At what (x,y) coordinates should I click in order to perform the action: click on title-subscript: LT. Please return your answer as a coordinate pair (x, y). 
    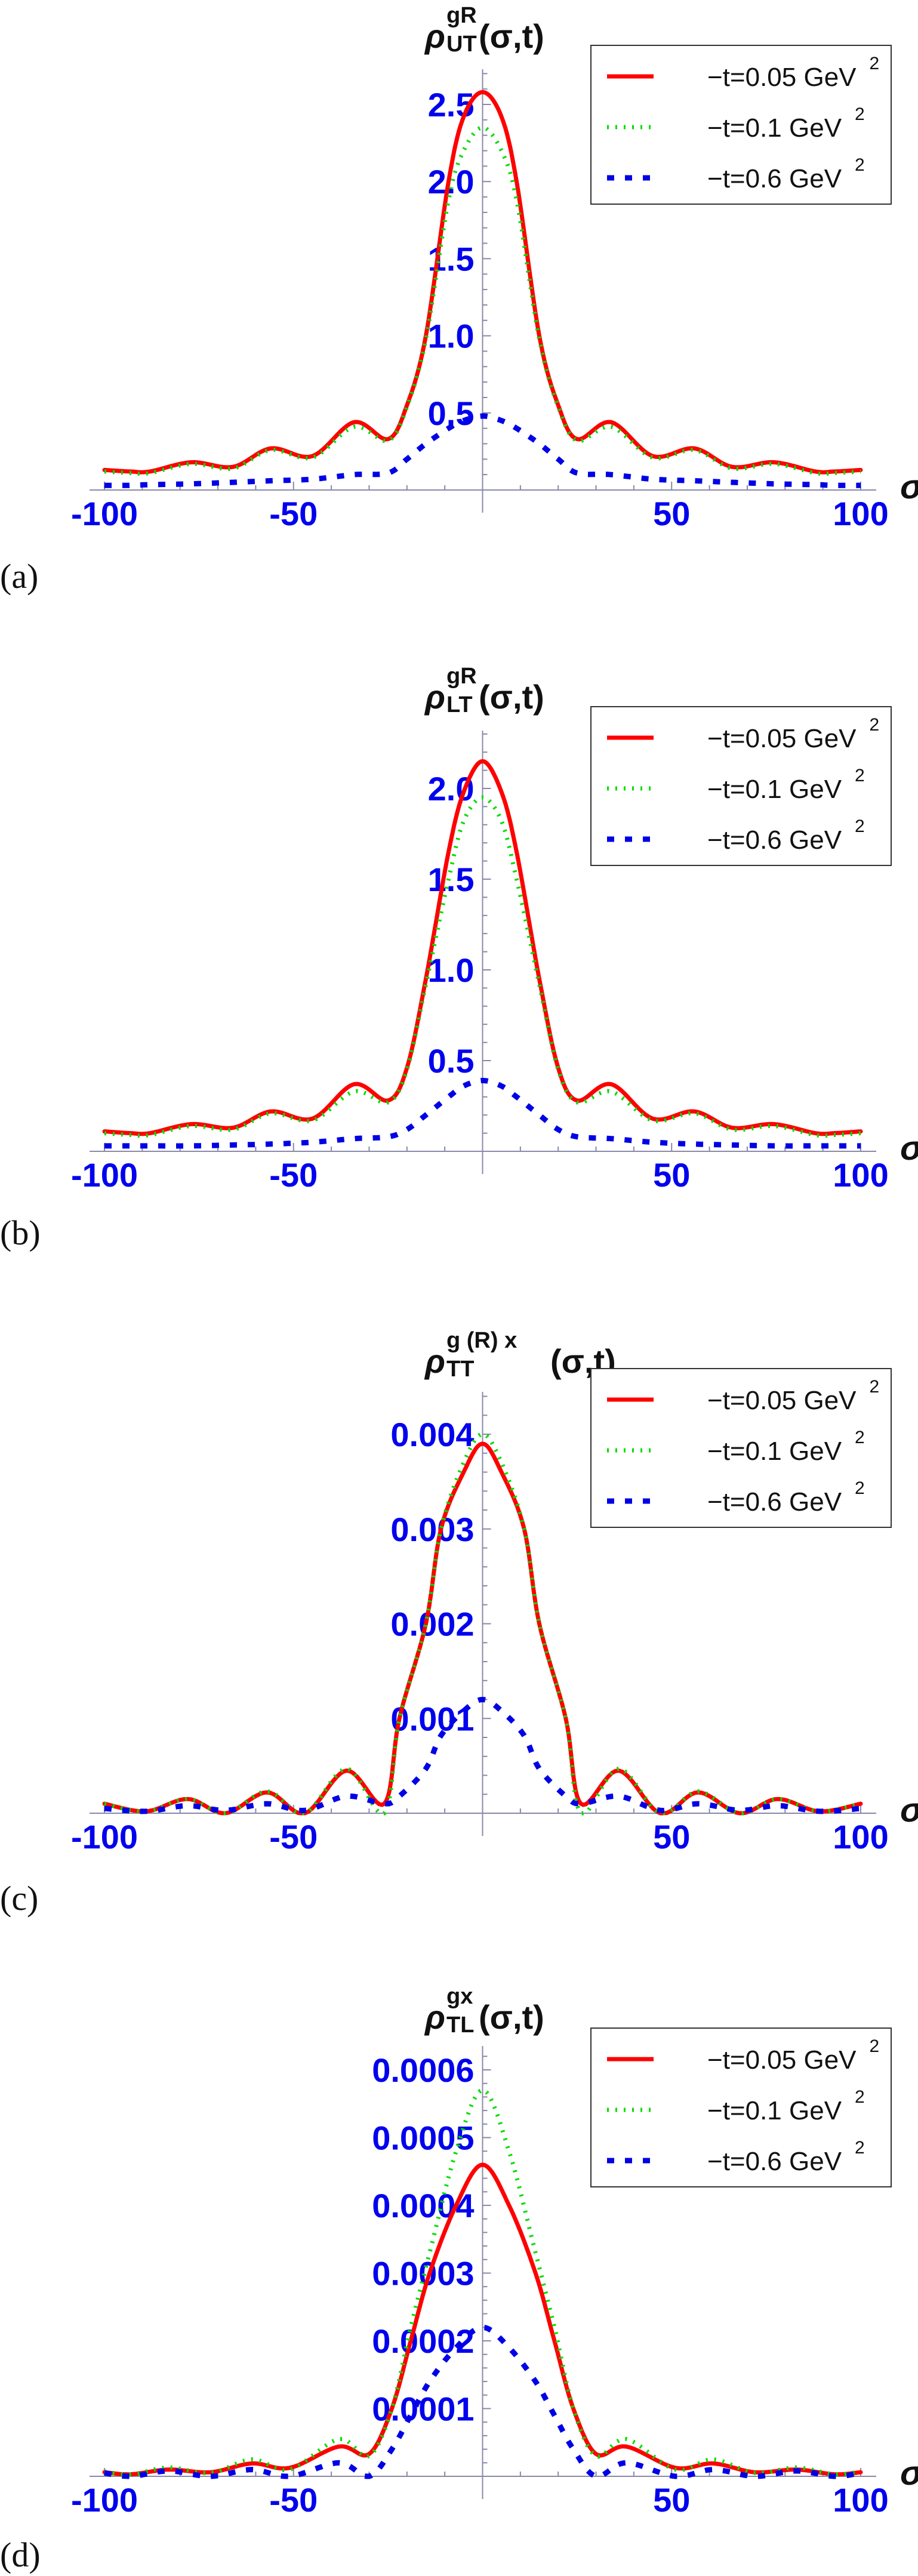
    Looking at the image, I should click on (459, 704).